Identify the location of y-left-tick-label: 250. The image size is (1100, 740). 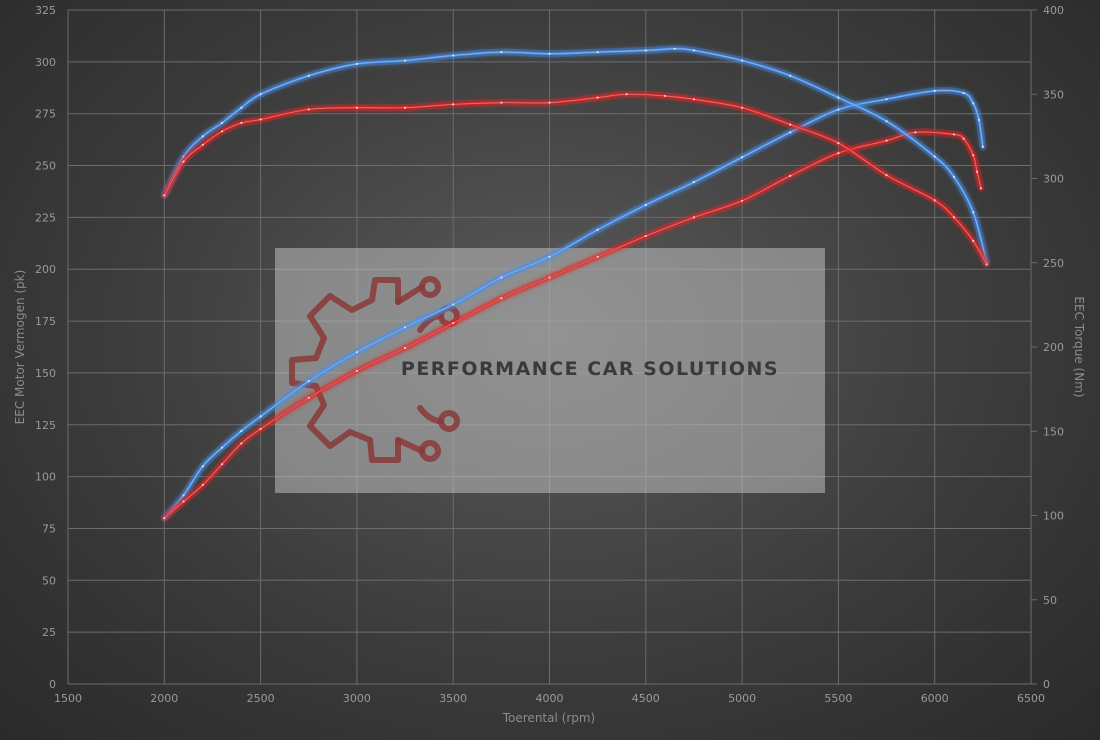
(45, 166).